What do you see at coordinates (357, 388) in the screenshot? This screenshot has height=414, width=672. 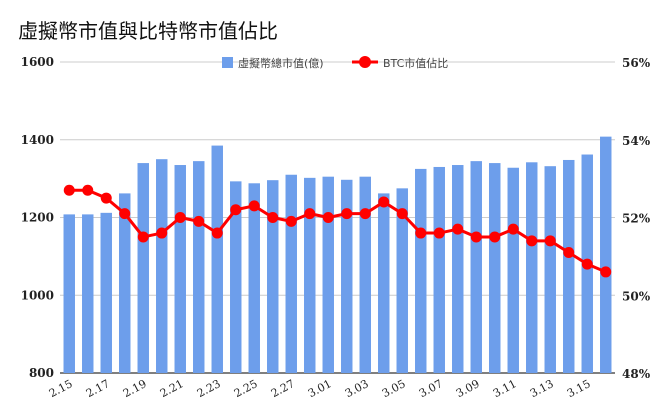 I see `x-axis-tick-label: 3.03` at bounding box center [357, 388].